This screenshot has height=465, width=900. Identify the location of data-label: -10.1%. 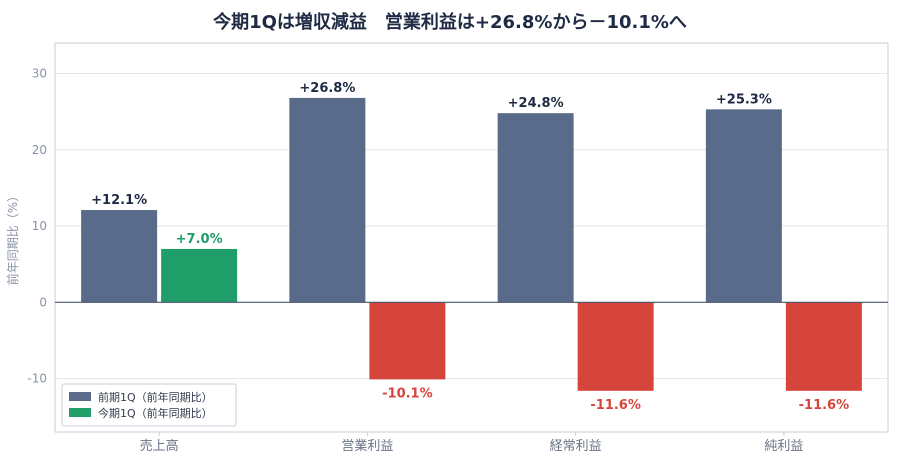
(407, 393).